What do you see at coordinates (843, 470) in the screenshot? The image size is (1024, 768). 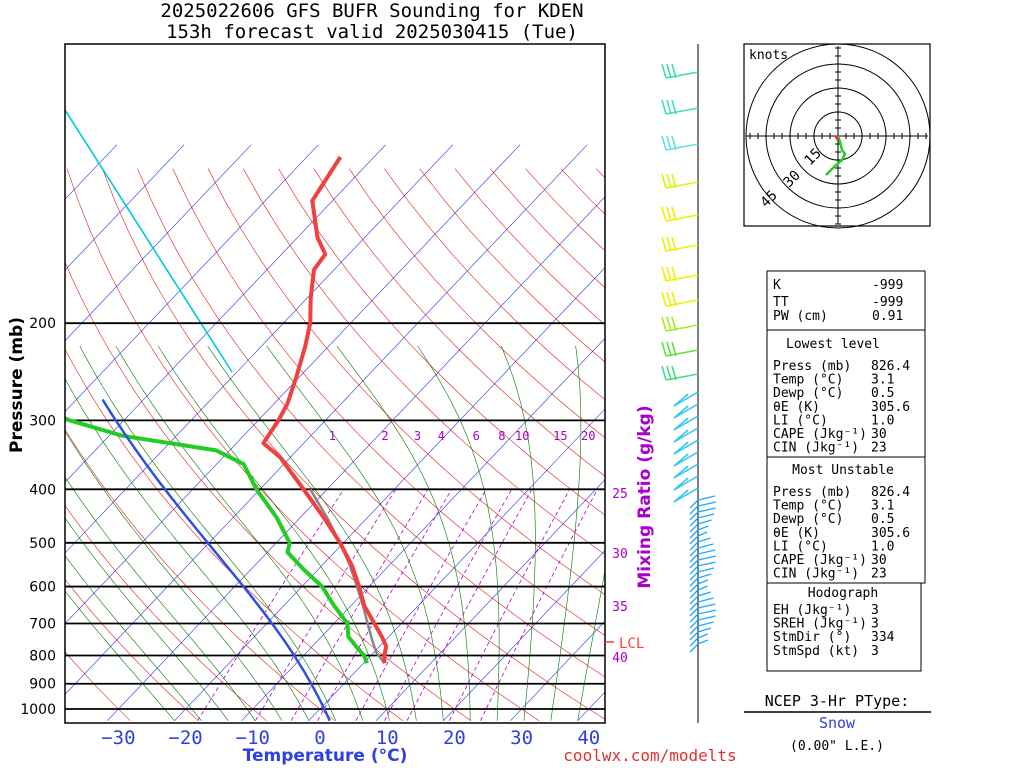 I see `most-unstable-heading: Most Unstable` at bounding box center [843, 470].